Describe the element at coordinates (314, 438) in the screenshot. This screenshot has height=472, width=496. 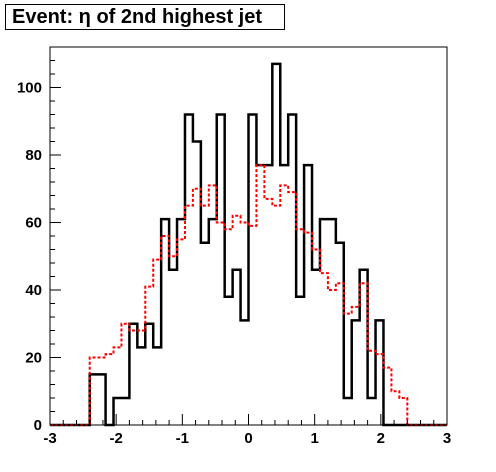
I see `x-tick-label: 1` at that location.